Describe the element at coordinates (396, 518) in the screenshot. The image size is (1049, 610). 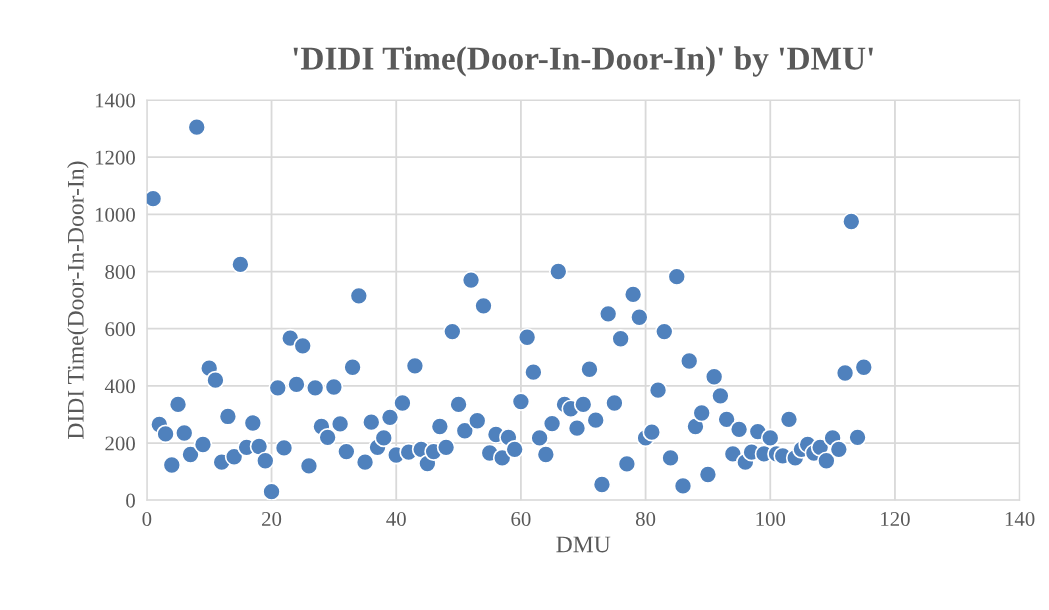
I see `x-tick-label: 40` at that location.